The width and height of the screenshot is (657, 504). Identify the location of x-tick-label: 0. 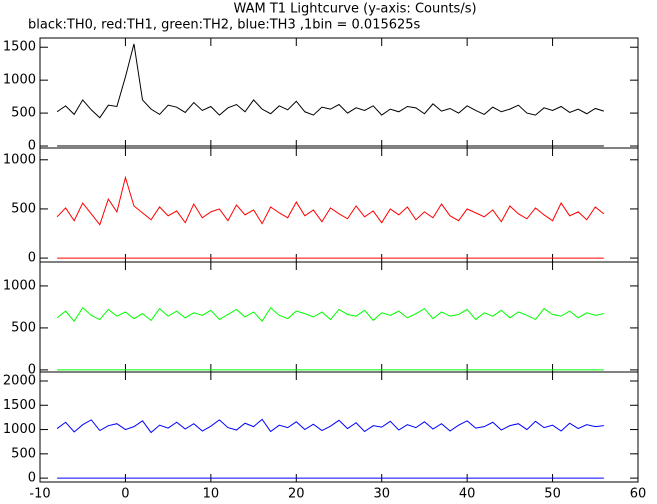
(125, 494).